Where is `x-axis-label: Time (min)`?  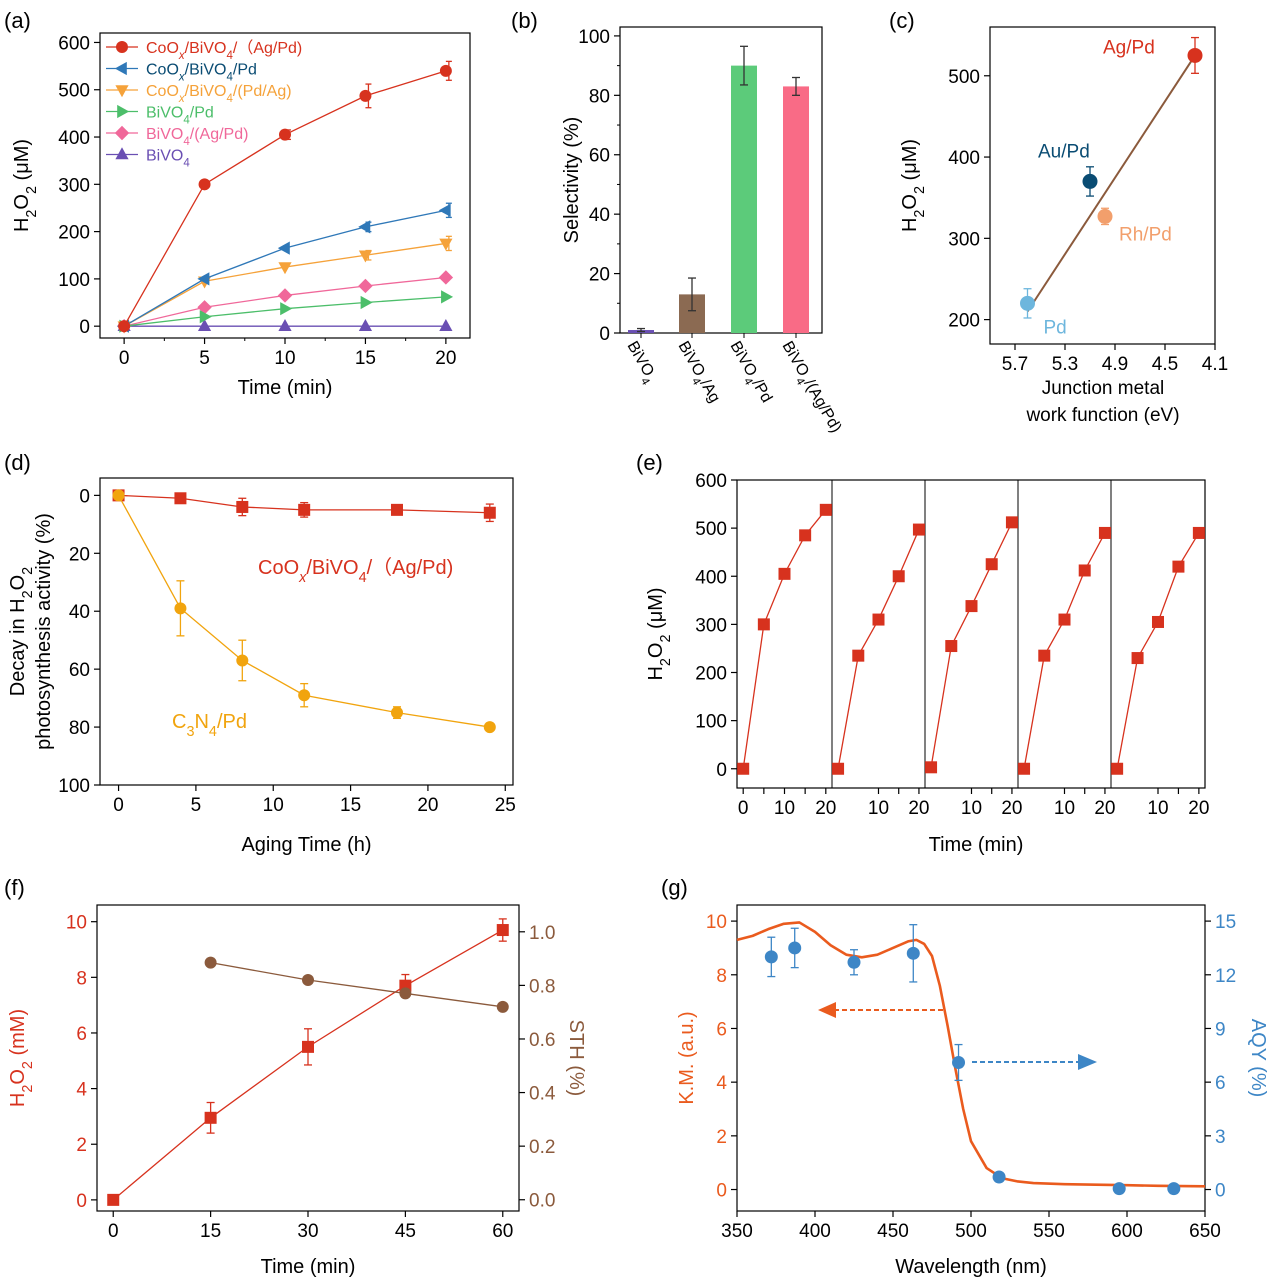 x-axis-label: Time (min) is located at coordinates (308, 1267).